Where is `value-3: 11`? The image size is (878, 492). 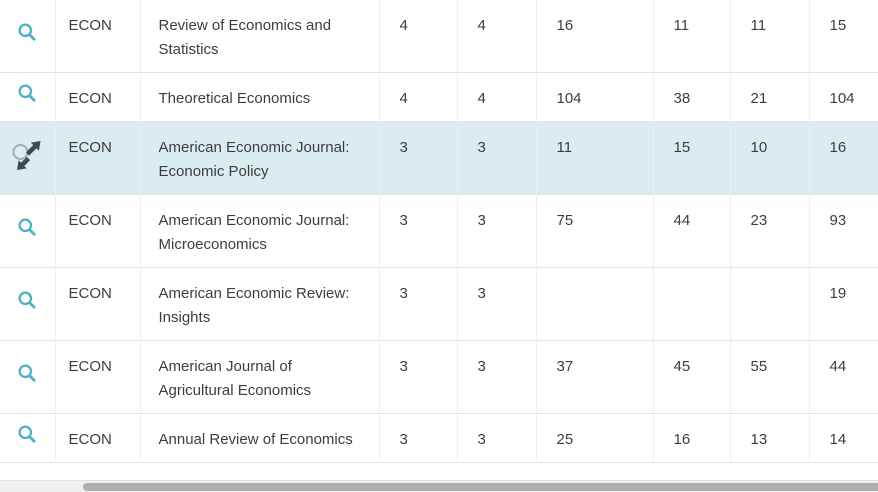
value-3: 11 is located at coordinates (564, 147).